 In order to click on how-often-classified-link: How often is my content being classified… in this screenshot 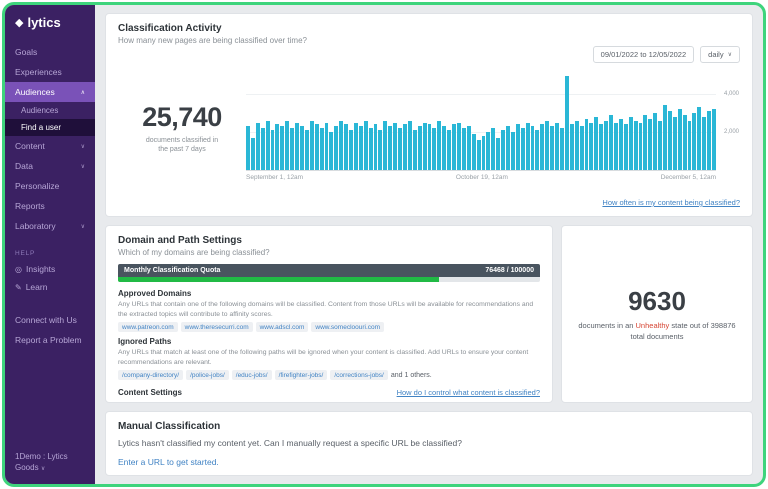, I will do `click(671, 202)`.